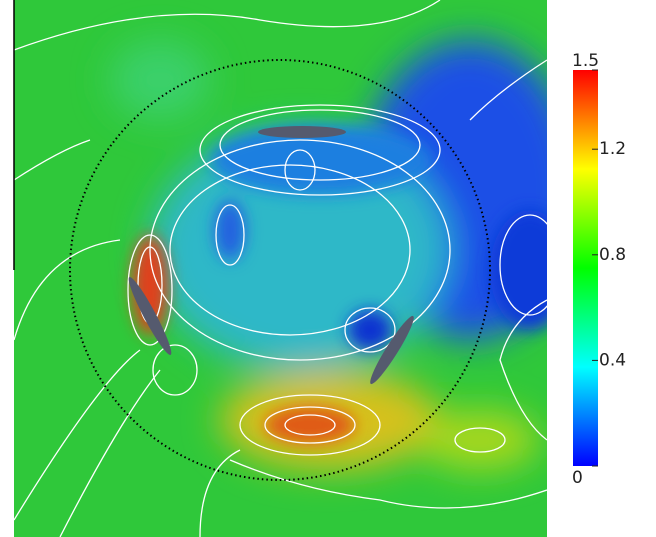  Describe the element at coordinates (585, 268) in the screenshot. I see `colorbar` at that location.